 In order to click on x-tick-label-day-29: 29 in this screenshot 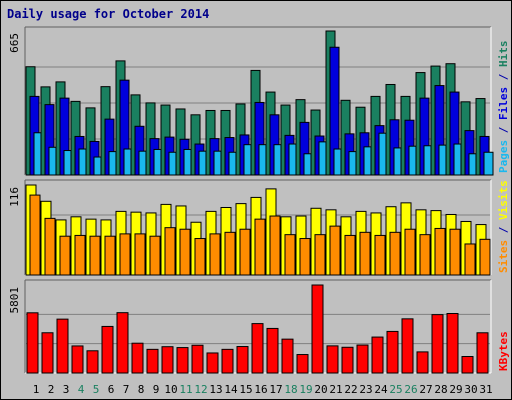, I will do `click(455, 389)`.